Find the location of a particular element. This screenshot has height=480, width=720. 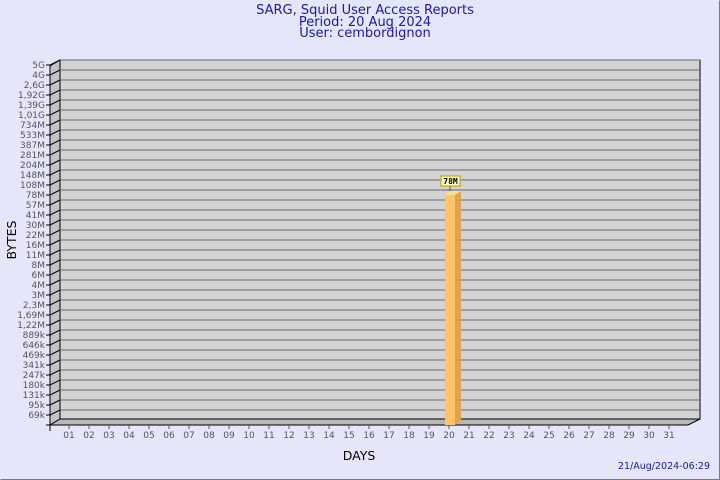

x-tick-label: 24 is located at coordinates (529, 436).